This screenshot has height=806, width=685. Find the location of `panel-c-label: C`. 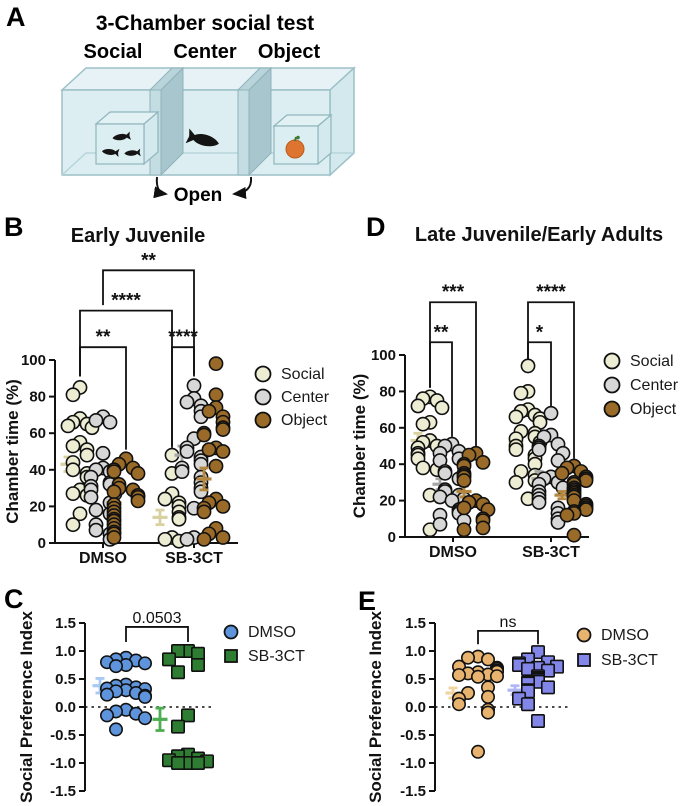

panel-c-label: C is located at coordinates (14, 599).